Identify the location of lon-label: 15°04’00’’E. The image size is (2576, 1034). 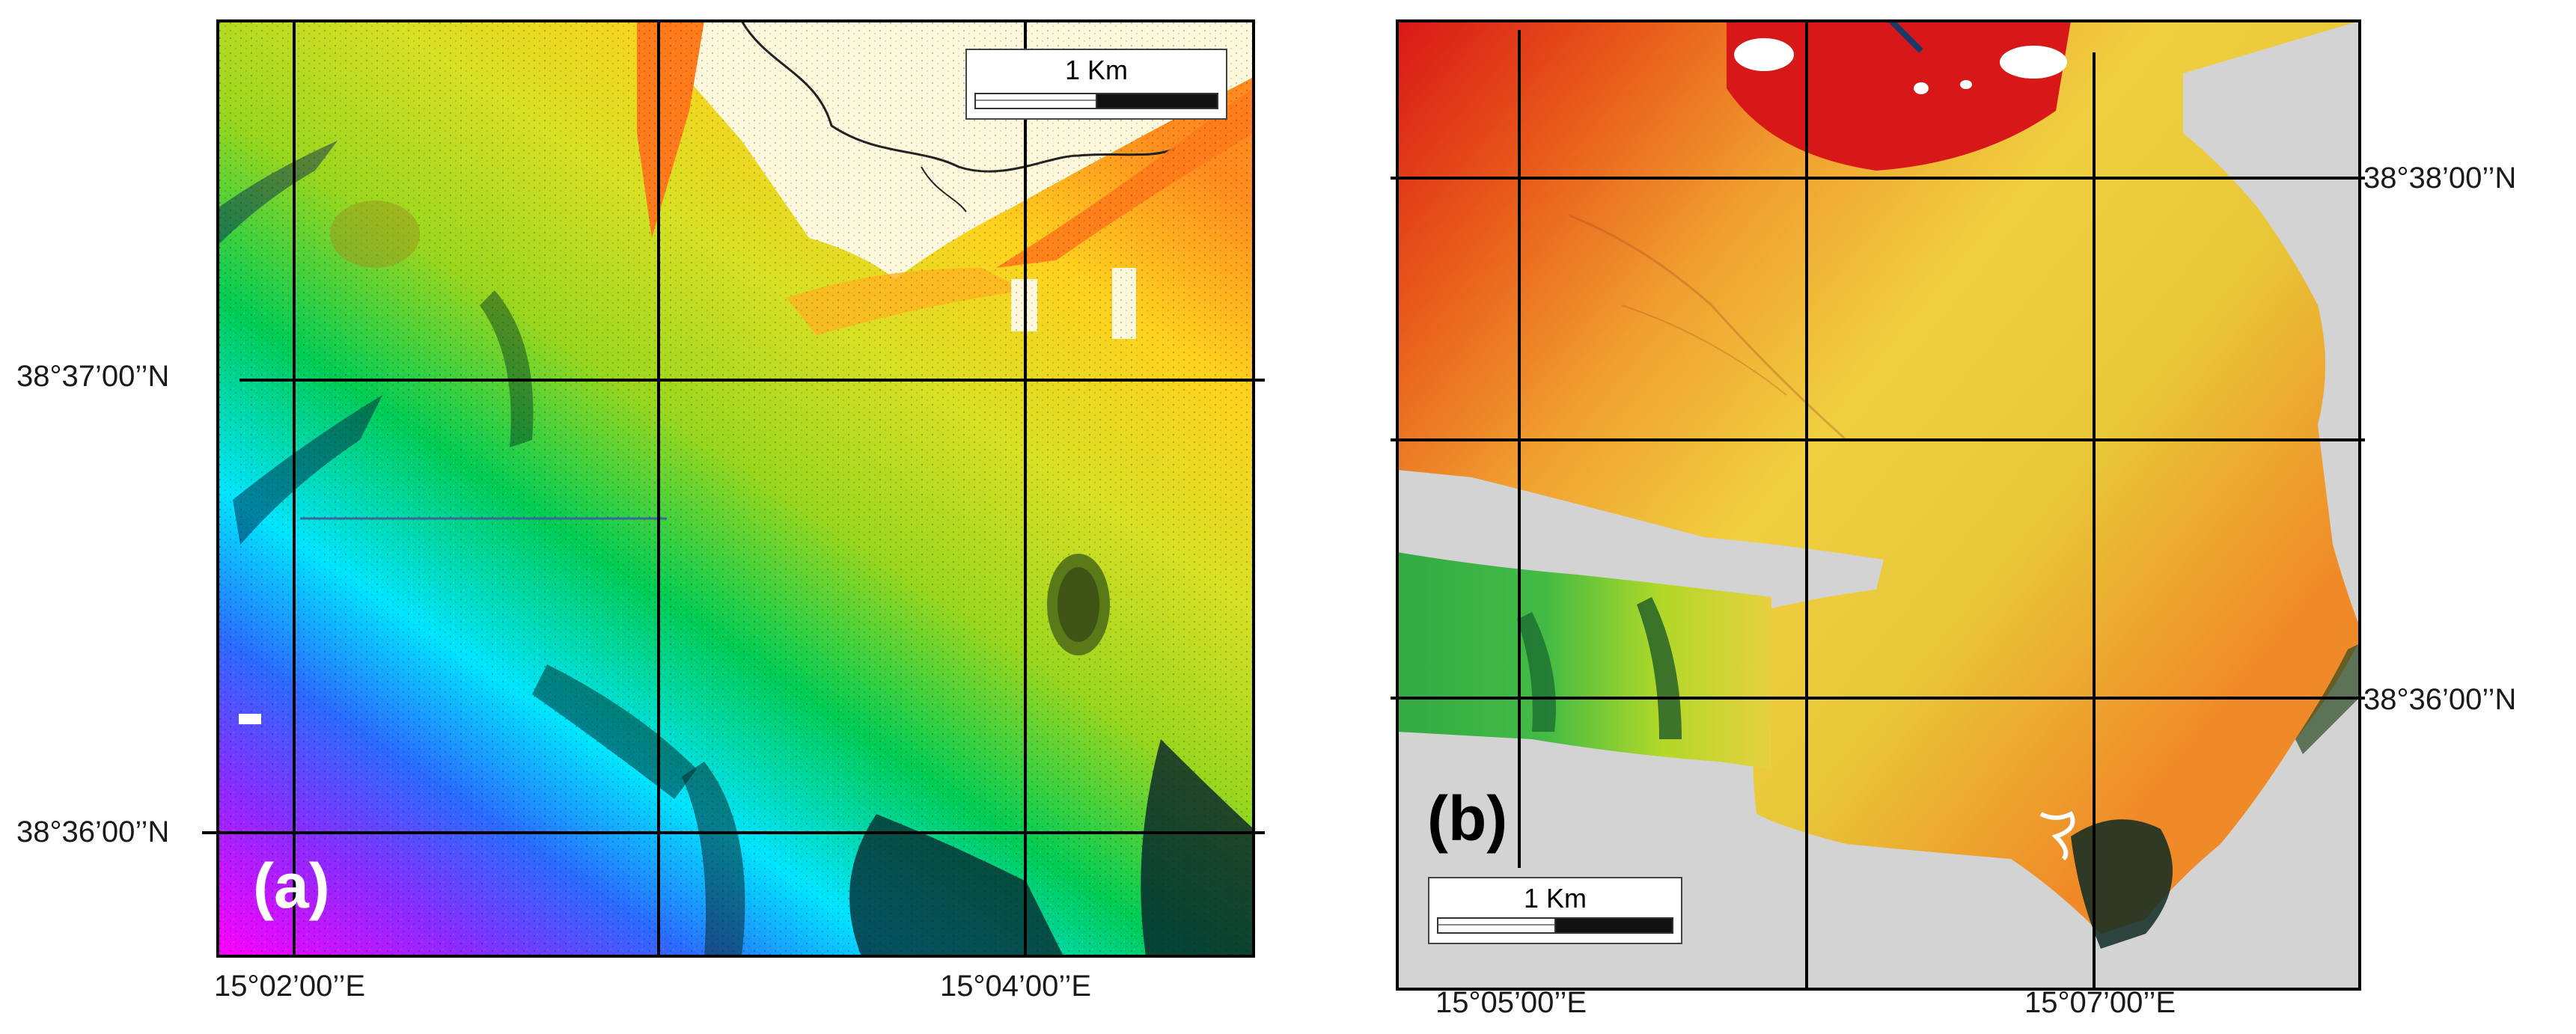
(1016, 986).